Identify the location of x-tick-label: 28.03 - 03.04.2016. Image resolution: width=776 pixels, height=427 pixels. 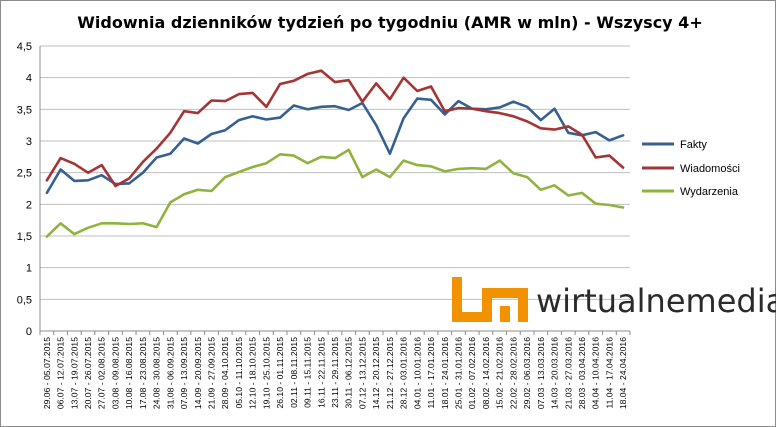
(582, 373).